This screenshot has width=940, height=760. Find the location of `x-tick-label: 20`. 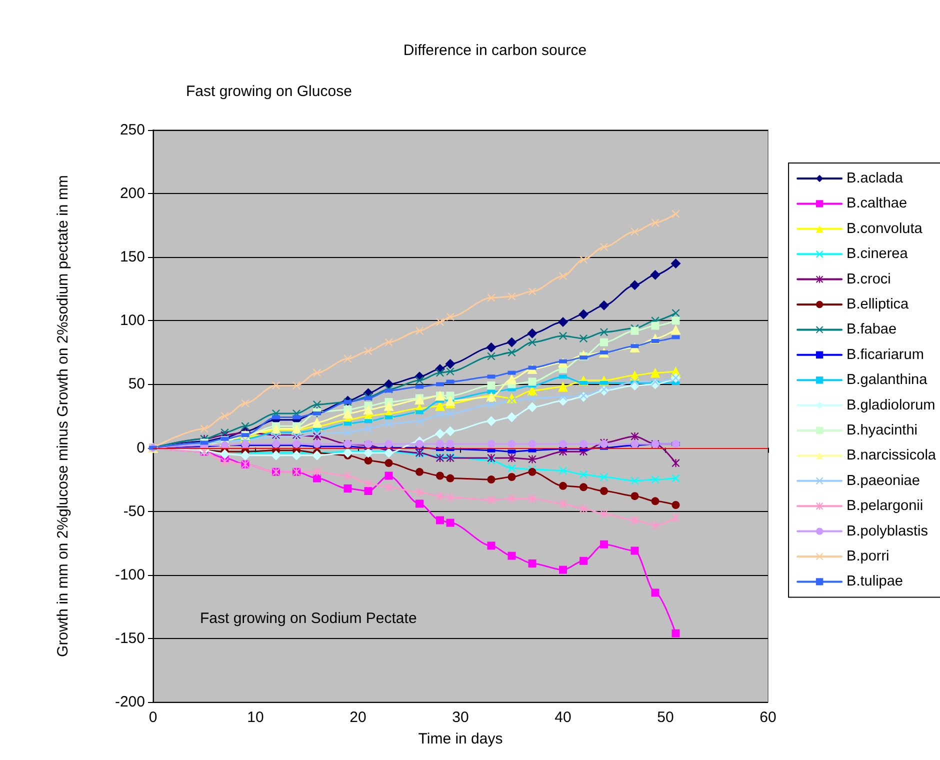

x-tick-label: 20 is located at coordinates (358, 717).